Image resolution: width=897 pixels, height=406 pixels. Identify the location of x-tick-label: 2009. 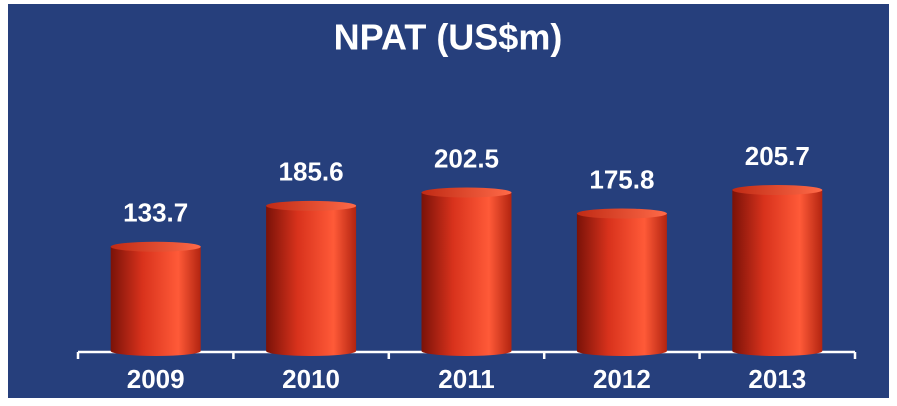
(156, 379).